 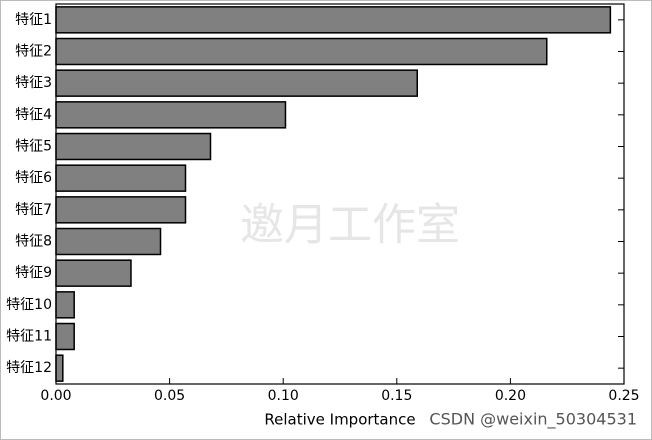 What do you see at coordinates (33, 273) in the screenshot?
I see `y-tick-label: 特征9` at bounding box center [33, 273].